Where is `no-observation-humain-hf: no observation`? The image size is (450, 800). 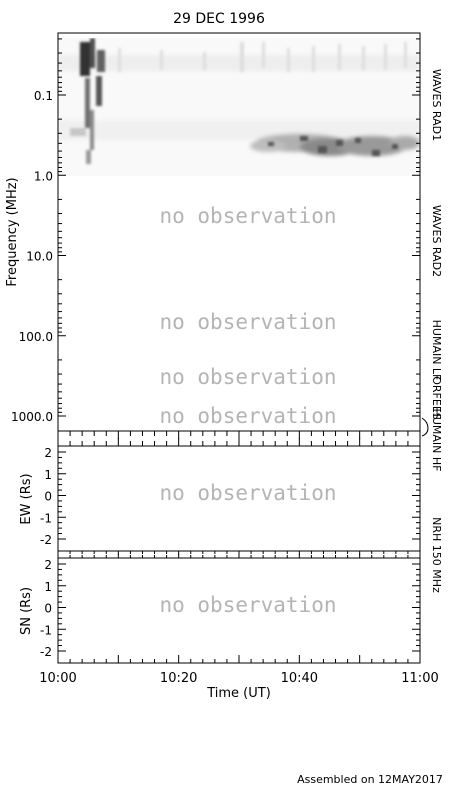
no-observation-humain-hf: no observation is located at coordinates (247, 416).